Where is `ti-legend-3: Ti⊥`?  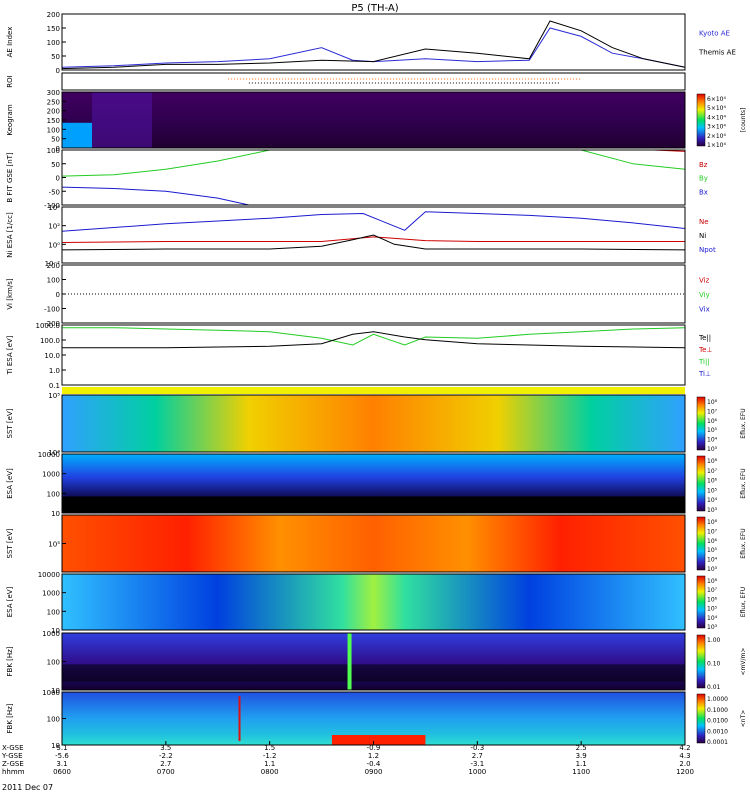
ti-legend-3: Ti⊥ is located at coordinates (704, 374).